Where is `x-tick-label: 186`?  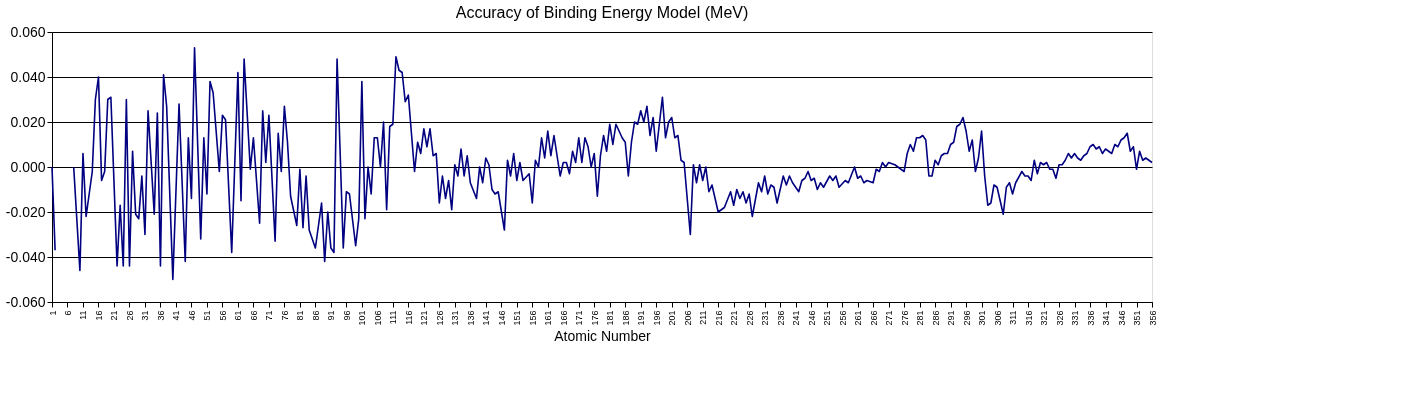
x-tick-label: 186 is located at coordinates (625, 318).